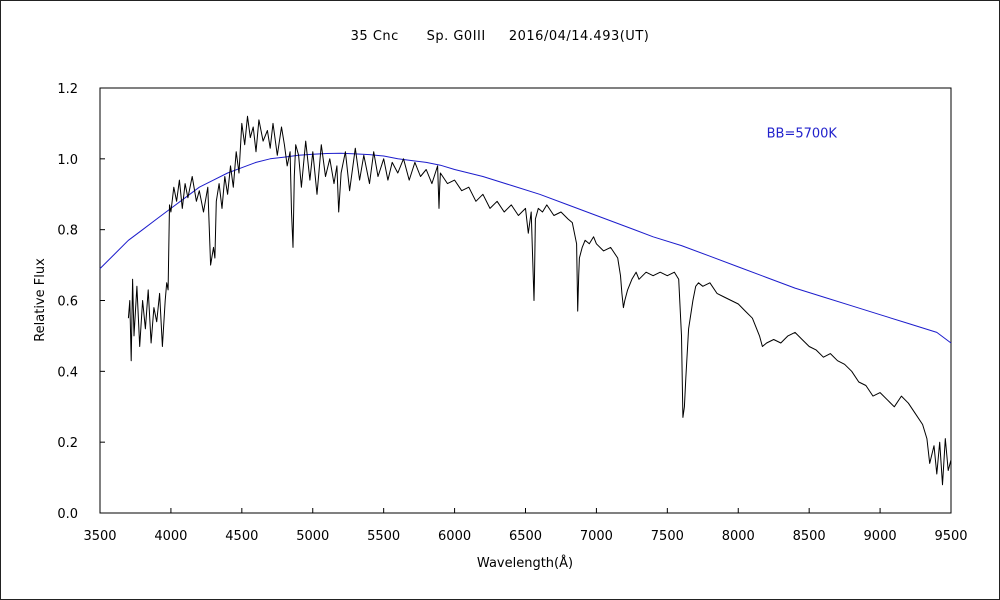  Describe the element at coordinates (40, 300) in the screenshot. I see `y-axis-label: Relative Flux` at that location.